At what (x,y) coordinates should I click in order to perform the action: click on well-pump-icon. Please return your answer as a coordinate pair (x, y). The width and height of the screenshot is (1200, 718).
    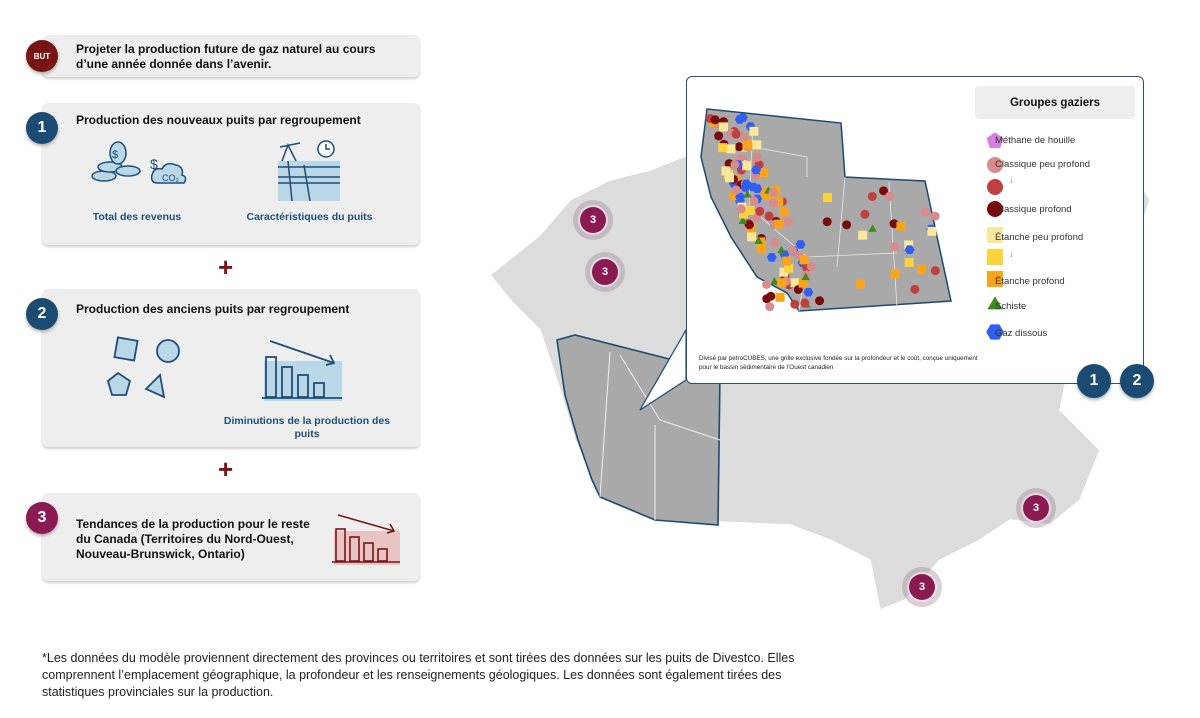
    Looking at the image, I should click on (309, 171).